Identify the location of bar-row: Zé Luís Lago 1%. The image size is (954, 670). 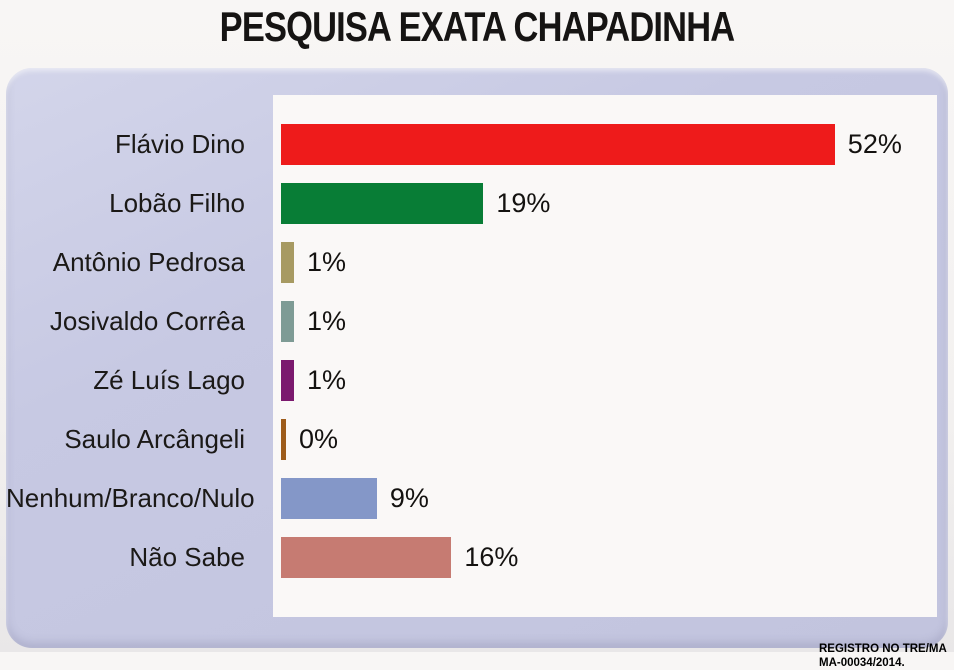
(471, 380).